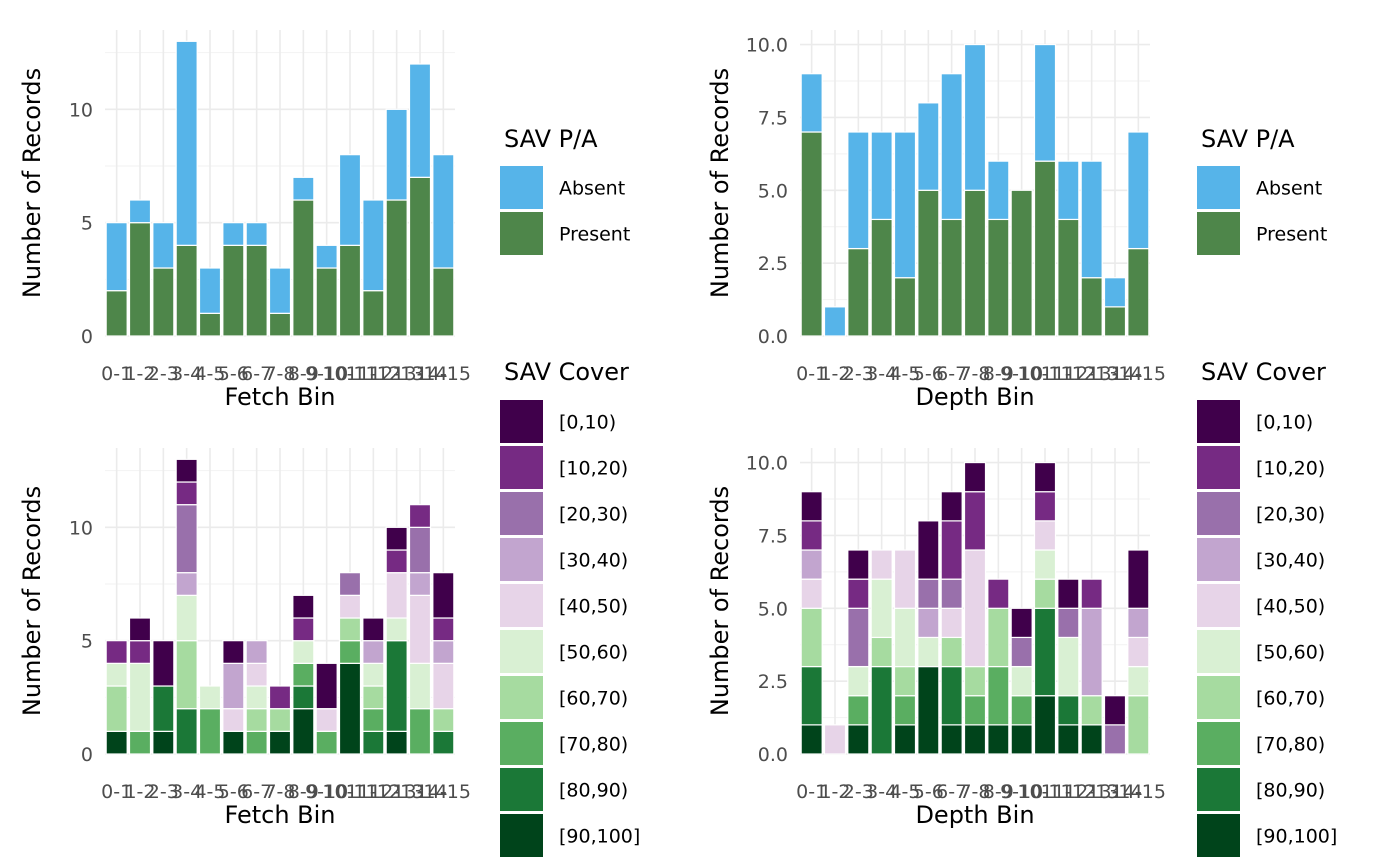 Image resolution: width=1400 pixels, height=866 pixels. I want to click on y-axis-title: Number of Records, so click(32, 183).